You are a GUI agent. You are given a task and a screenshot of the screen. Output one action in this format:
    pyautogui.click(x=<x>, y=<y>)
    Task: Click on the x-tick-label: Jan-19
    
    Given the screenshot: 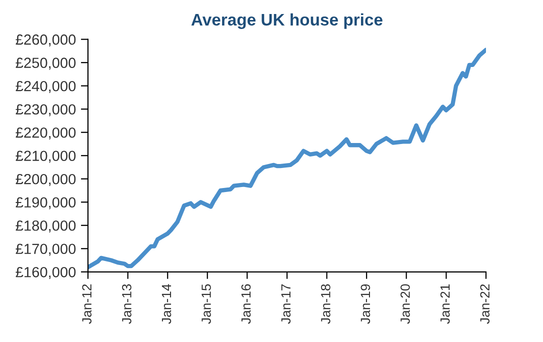 What is the action you would take?
    pyautogui.click(x=365, y=304)
    